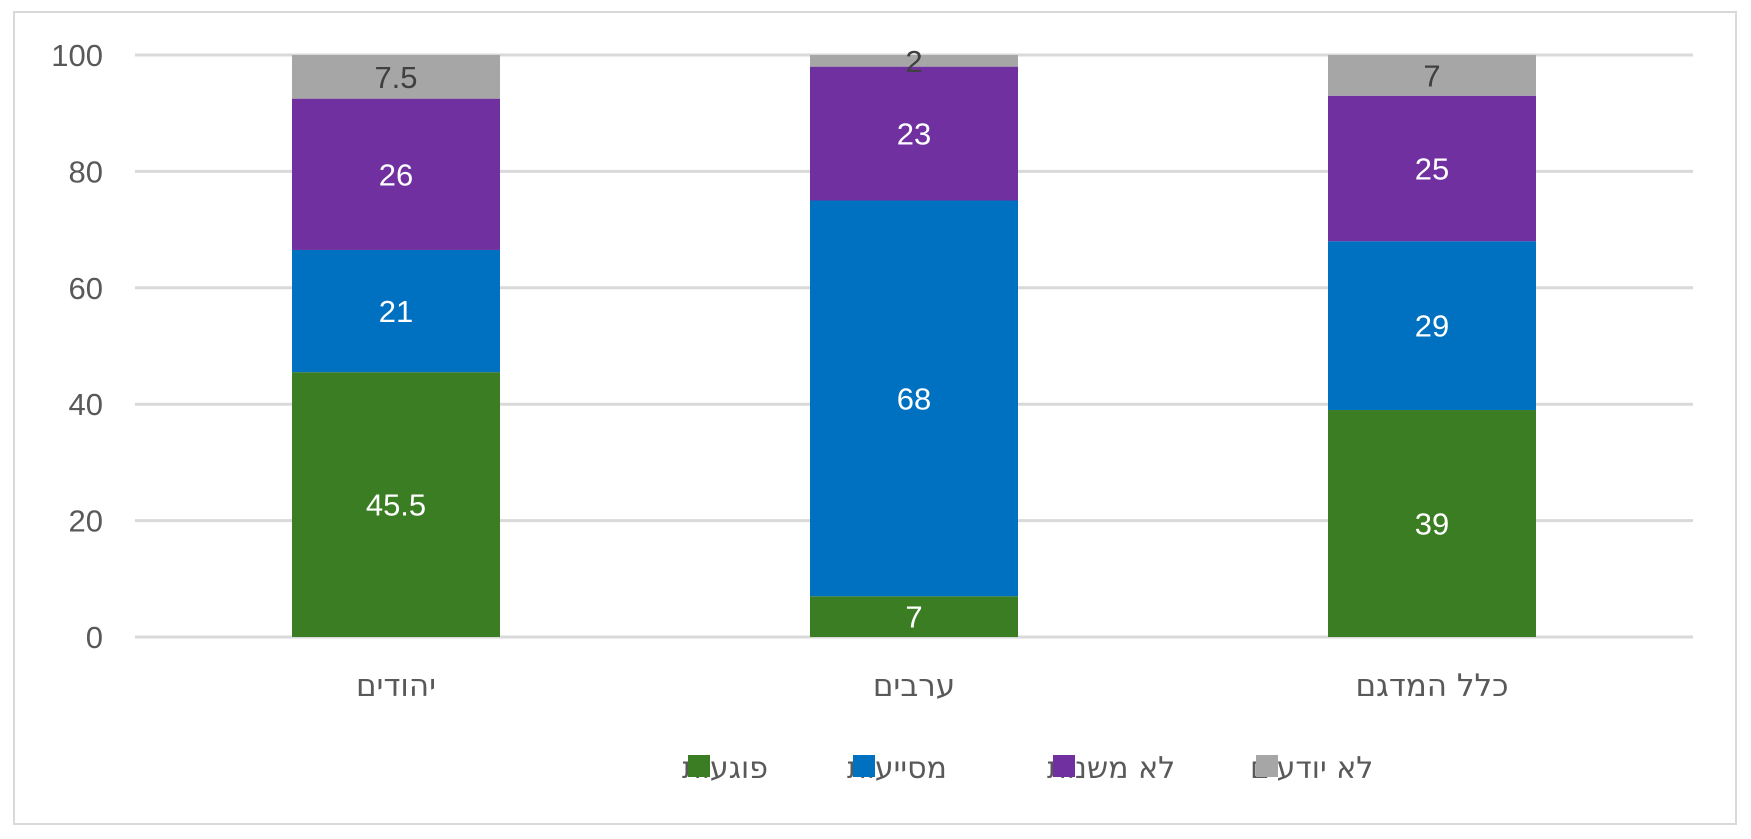 This screenshot has height=839, width=1751. I want to click on x-category-label: ערבים, so click(914, 686).